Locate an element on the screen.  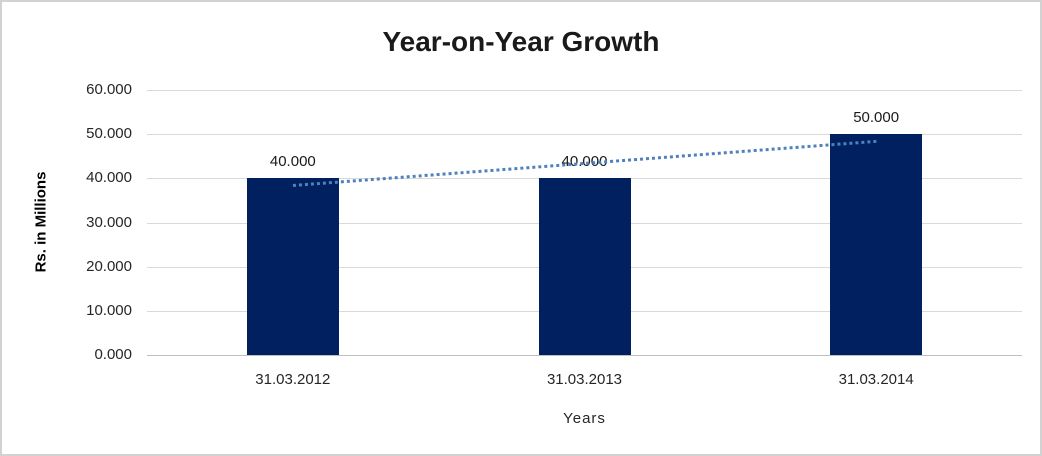
x-axis-title: Years is located at coordinates (584, 418).